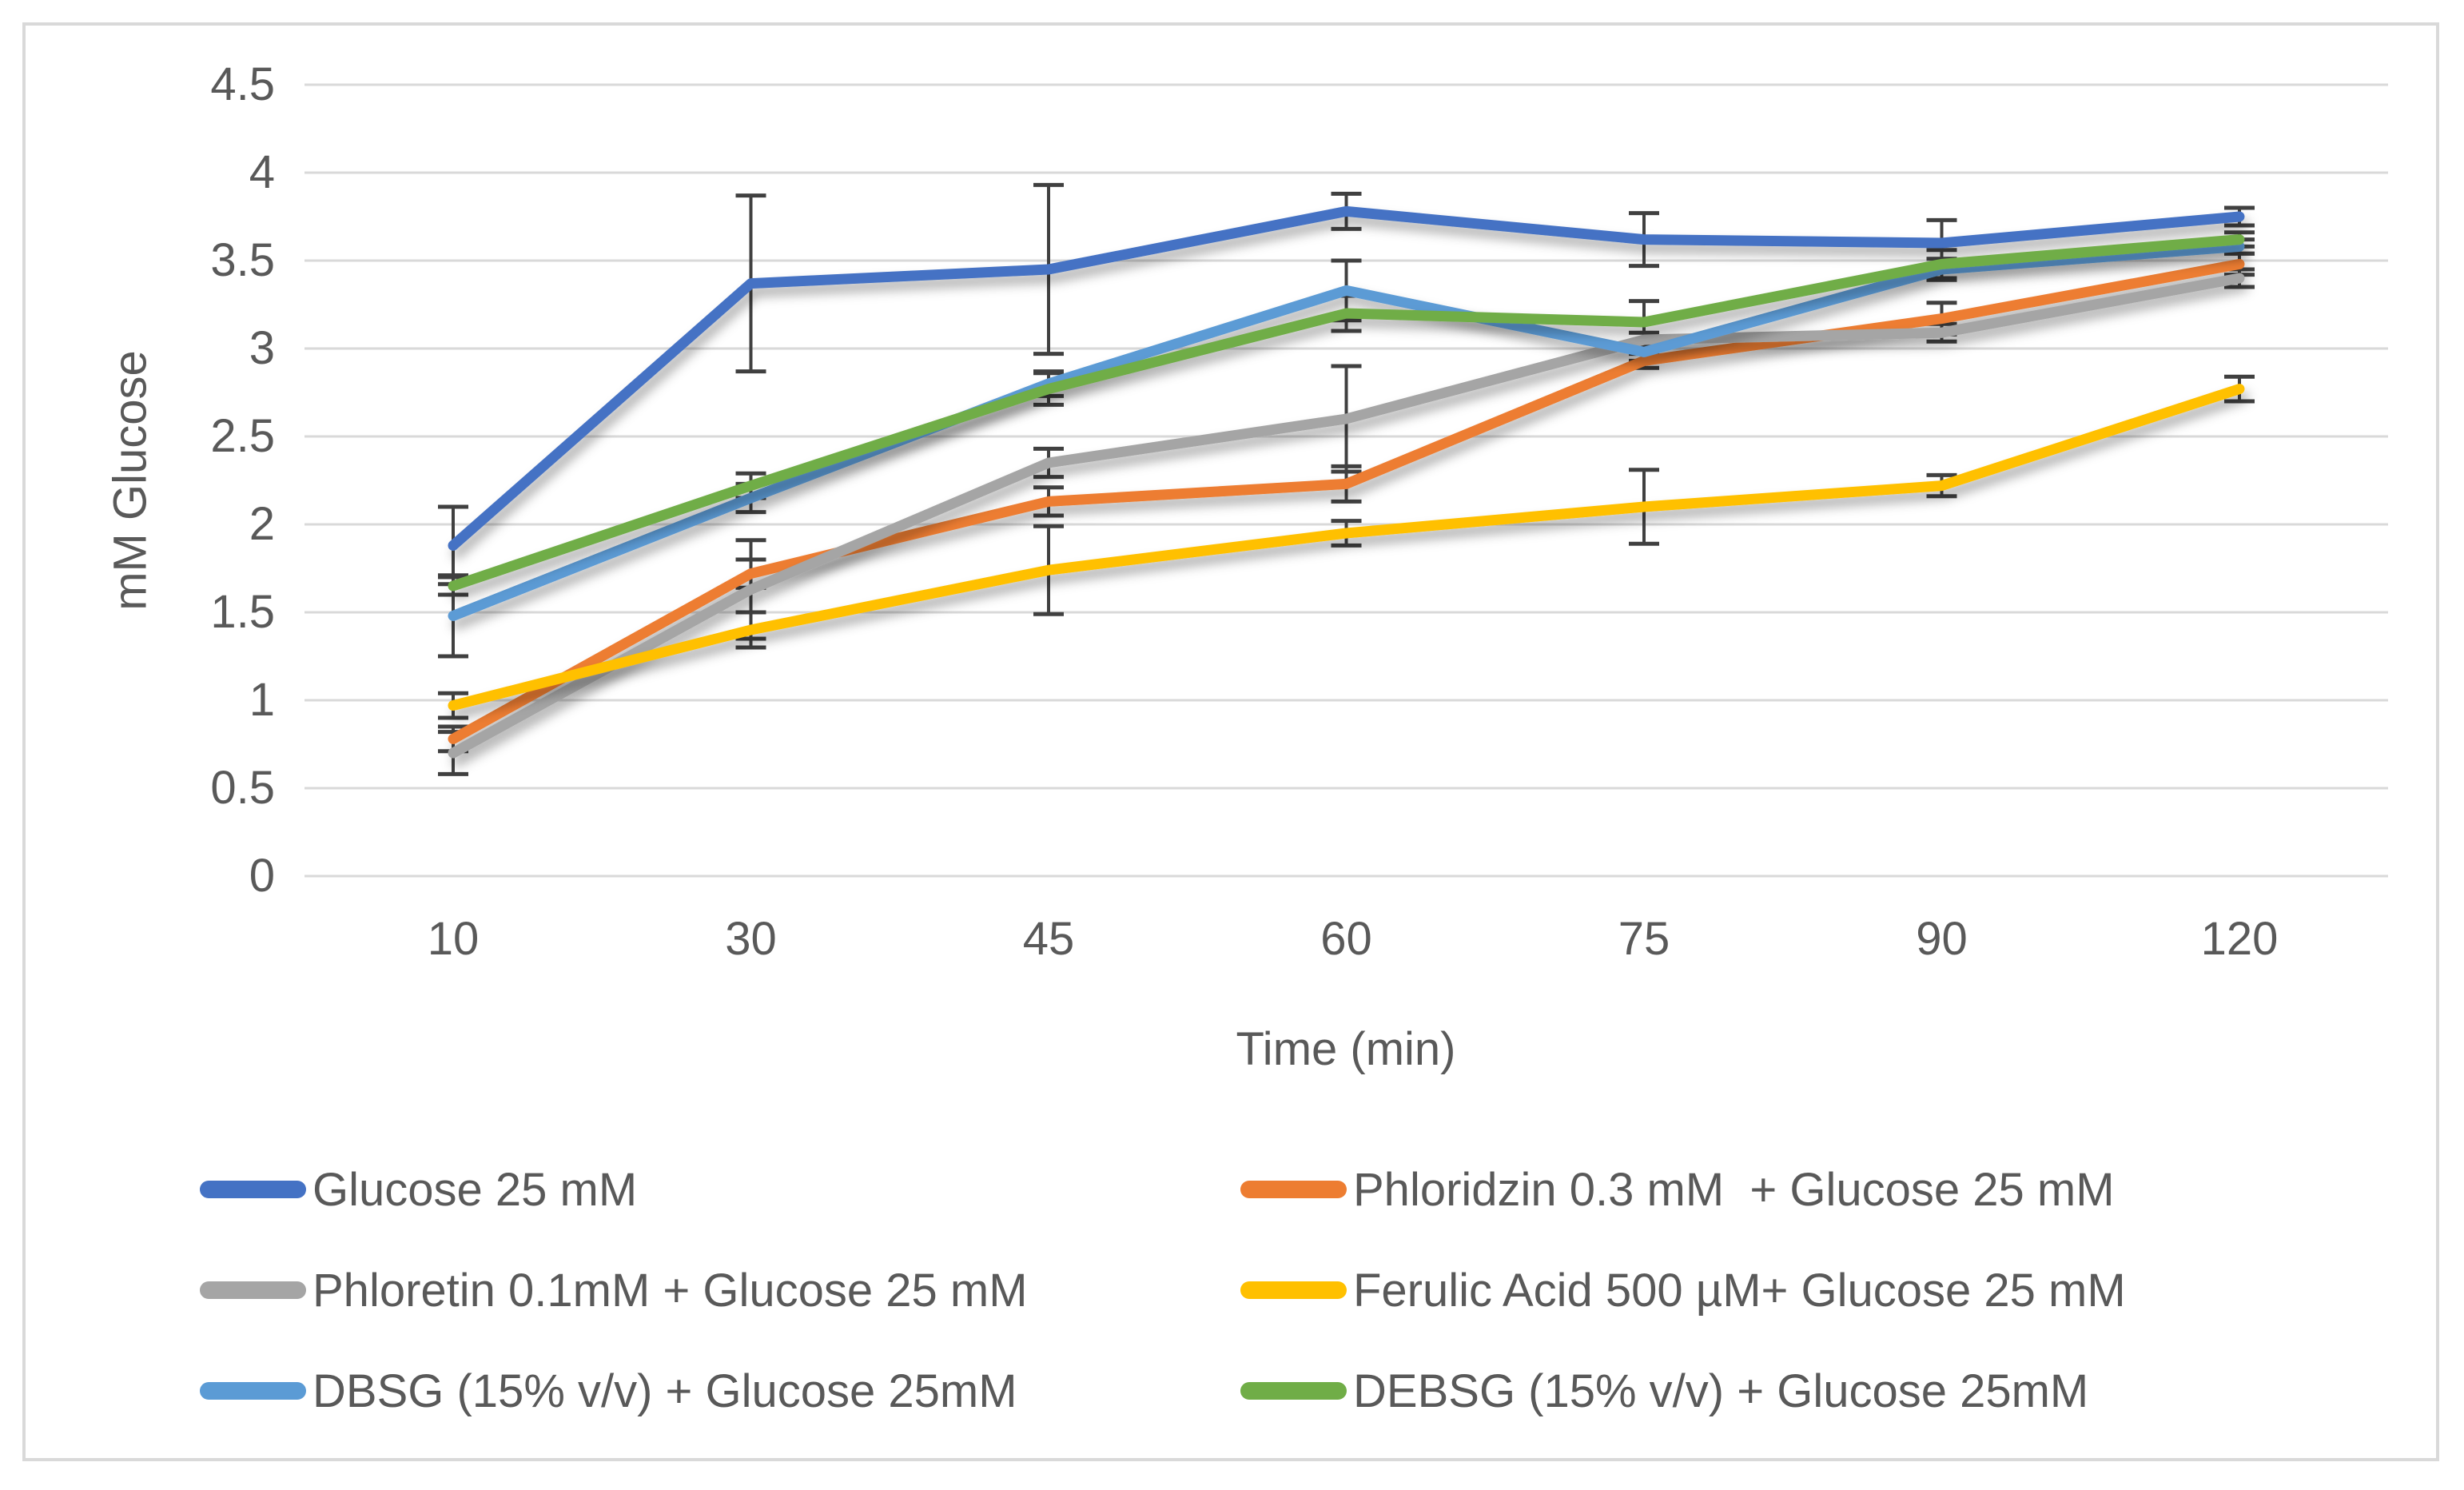 The image size is (2464, 1490). What do you see at coordinates (243, 84) in the screenshot?
I see `y-tick-label: 4.5` at bounding box center [243, 84].